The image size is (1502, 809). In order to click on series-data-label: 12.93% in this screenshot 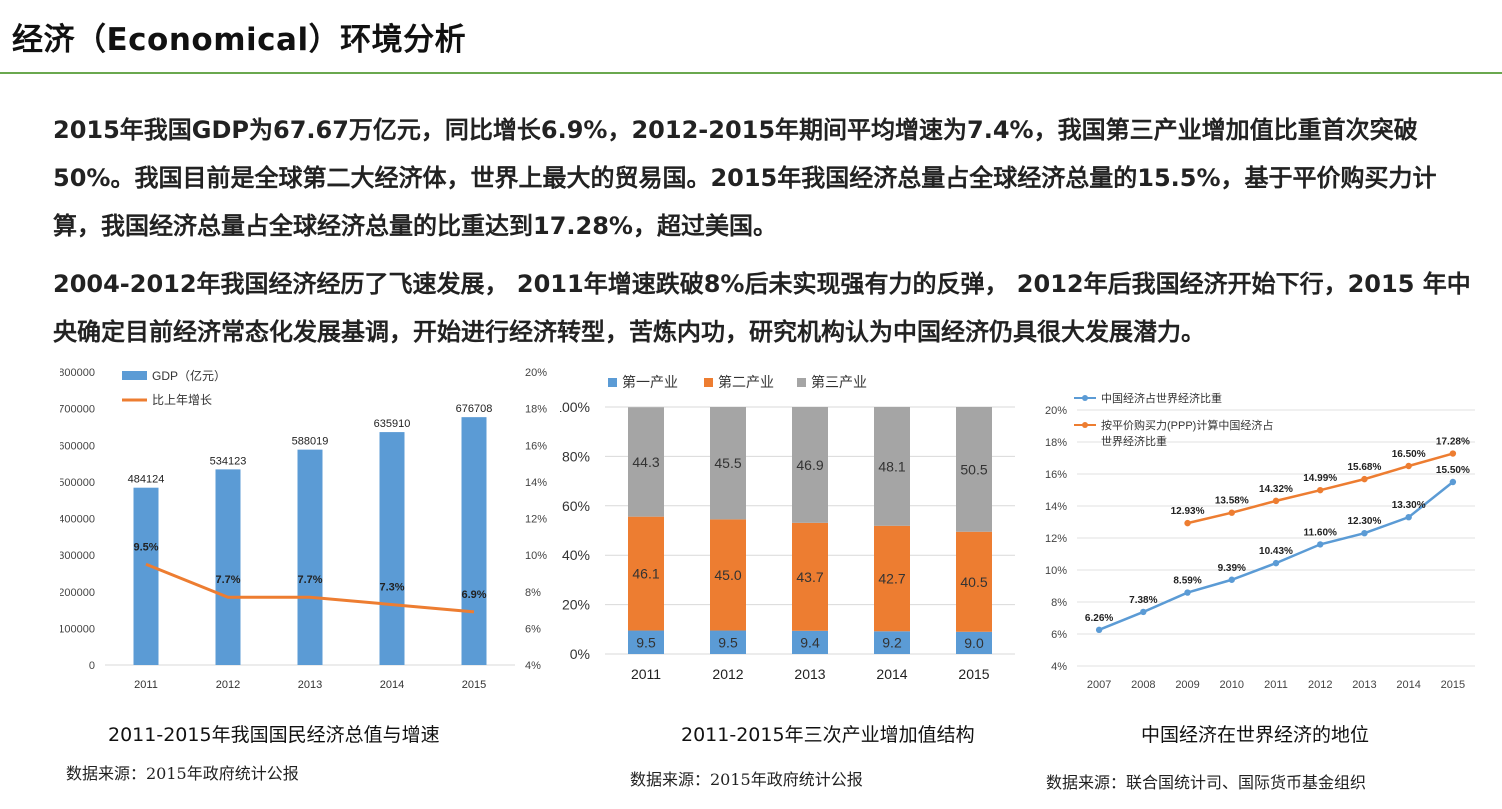, I will do `click(1188, 511)`.